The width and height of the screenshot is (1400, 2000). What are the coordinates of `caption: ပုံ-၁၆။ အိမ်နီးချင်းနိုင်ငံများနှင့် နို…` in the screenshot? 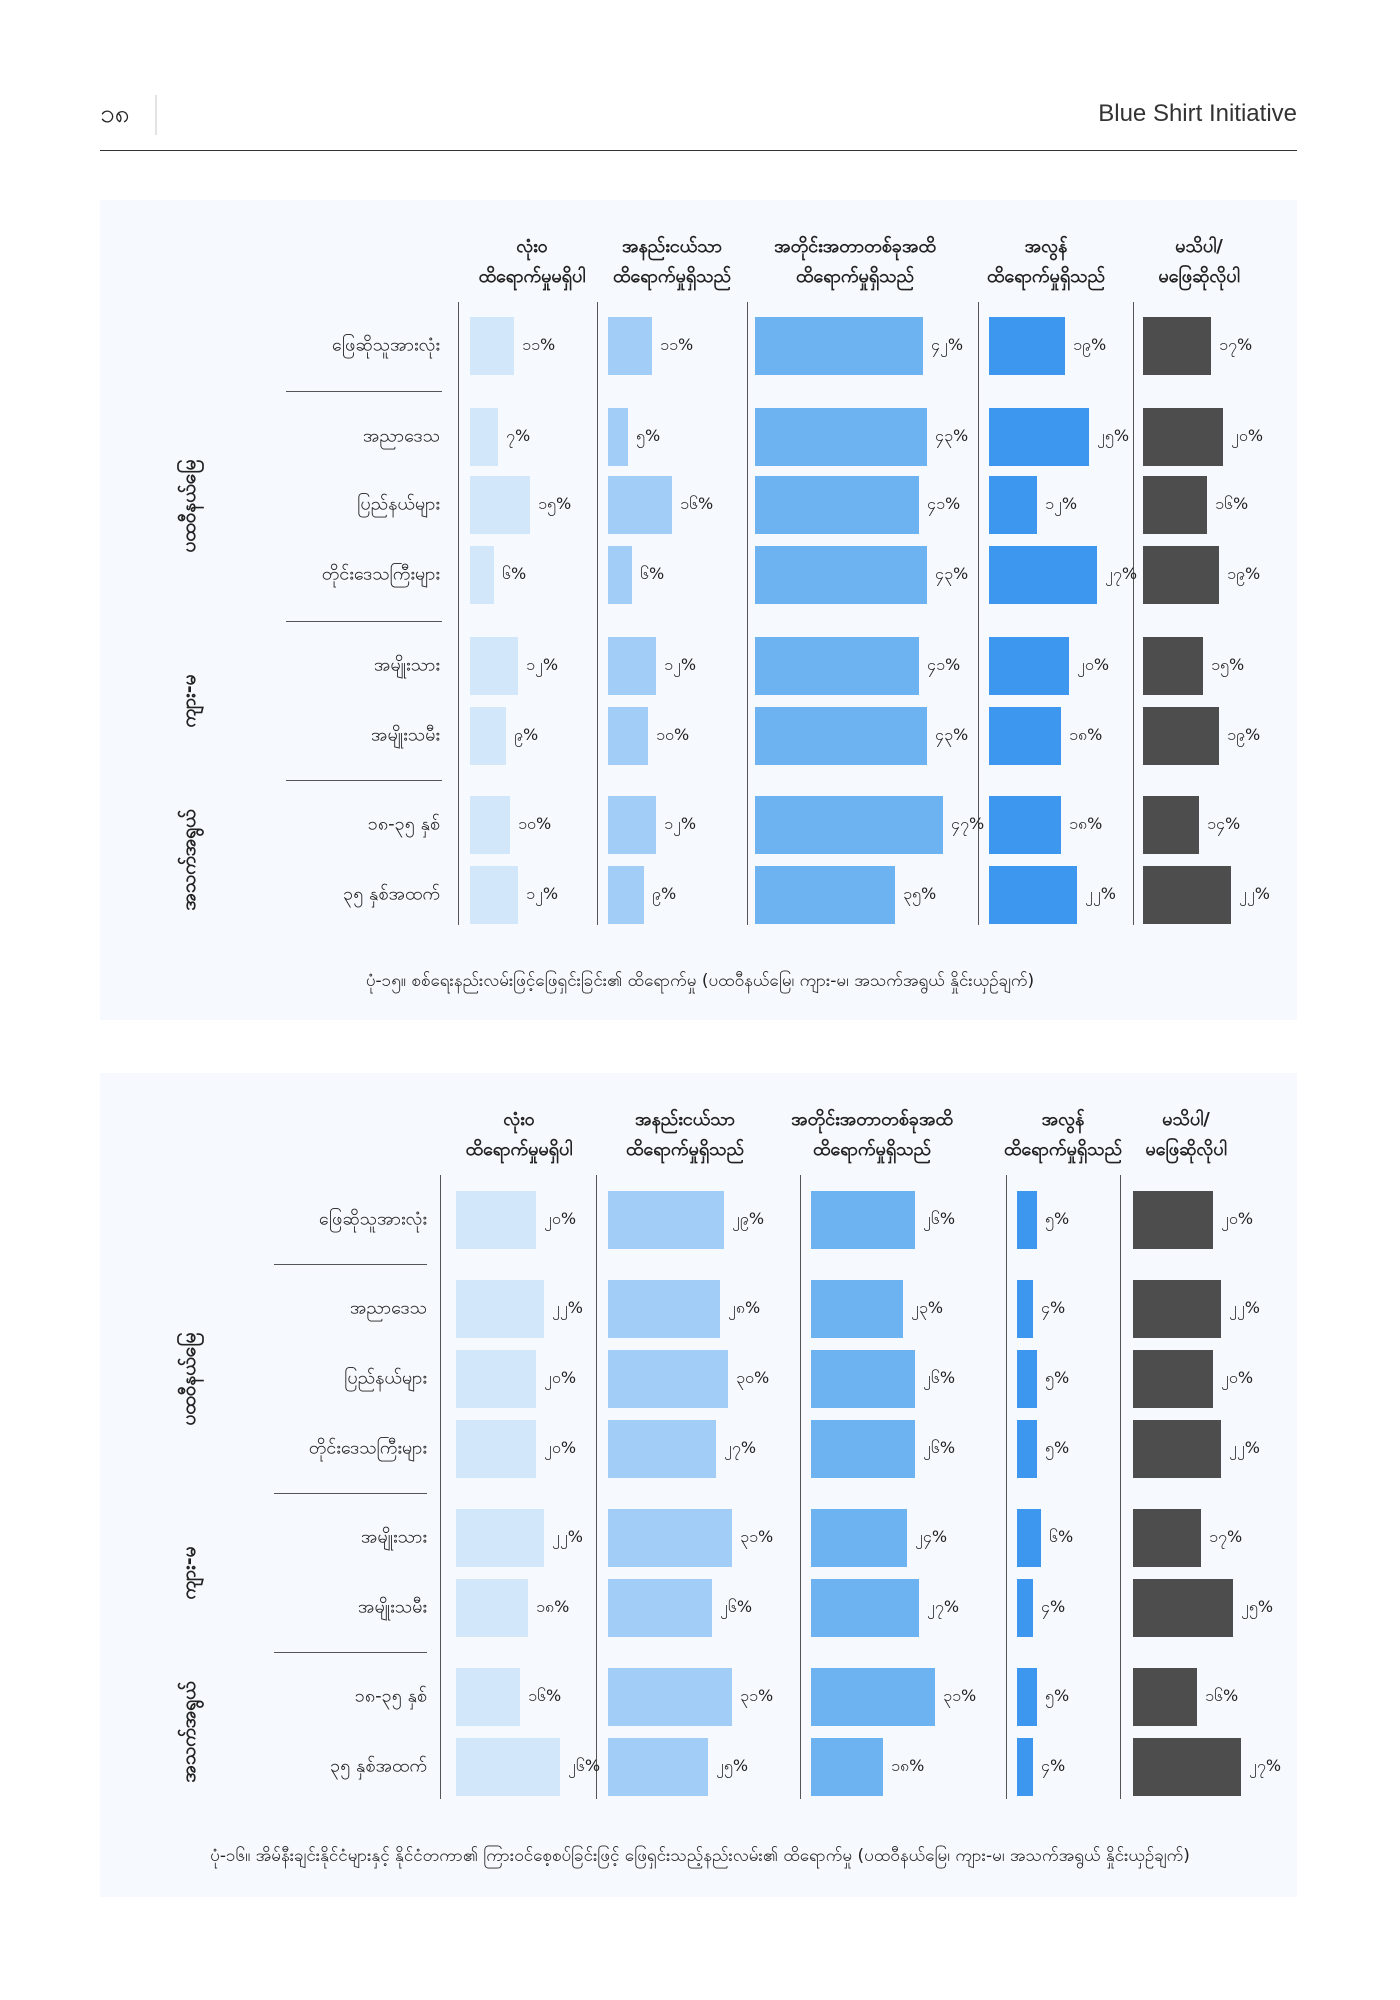 It's located at (700, 1856).